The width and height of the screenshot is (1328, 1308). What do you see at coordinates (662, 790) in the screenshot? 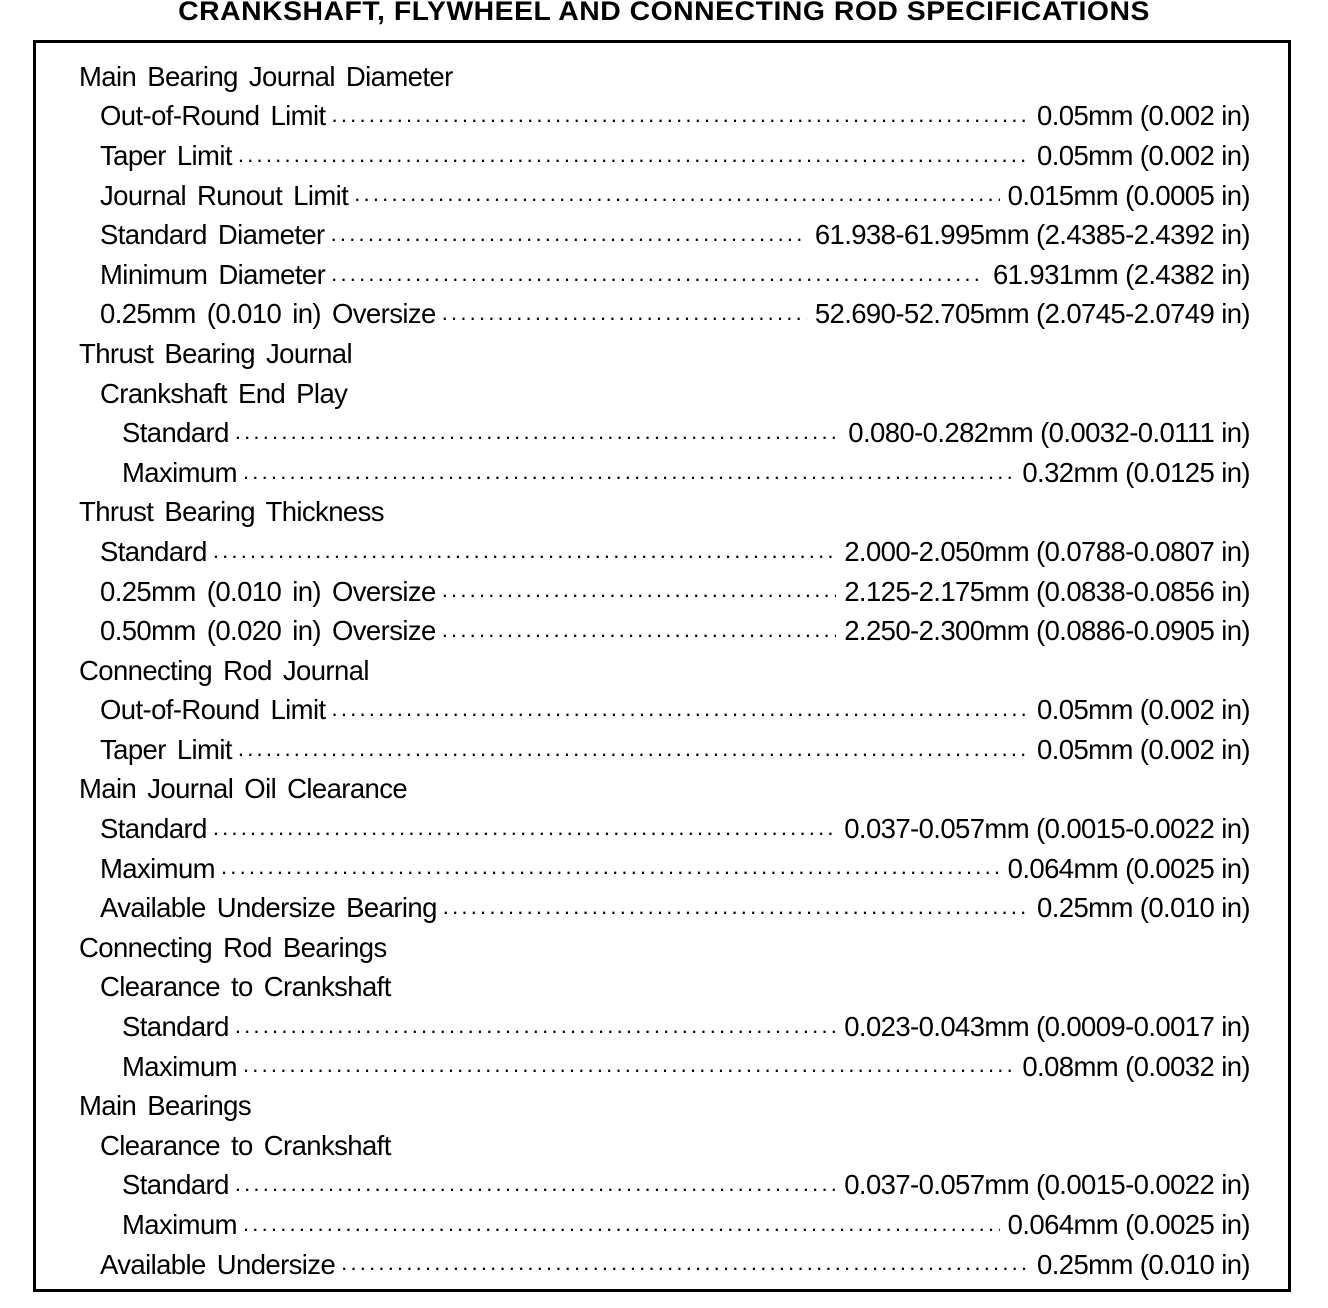
I see `spec-section-heading: Main Journal Oil Clearance` at bounding box center [662, 790].